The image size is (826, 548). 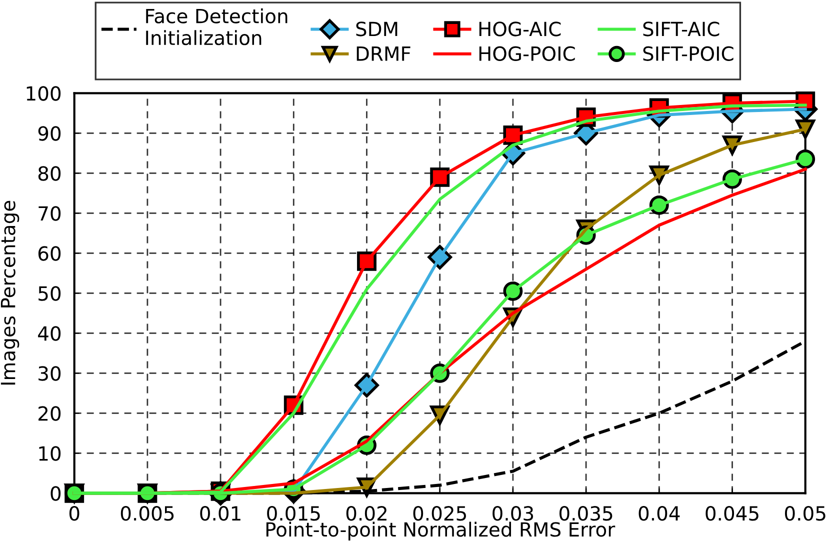 What do you see at coordinates (585, 513) in the screenshot?
I see `x-tick-label: 0.035` at bounding box center [585, 513].